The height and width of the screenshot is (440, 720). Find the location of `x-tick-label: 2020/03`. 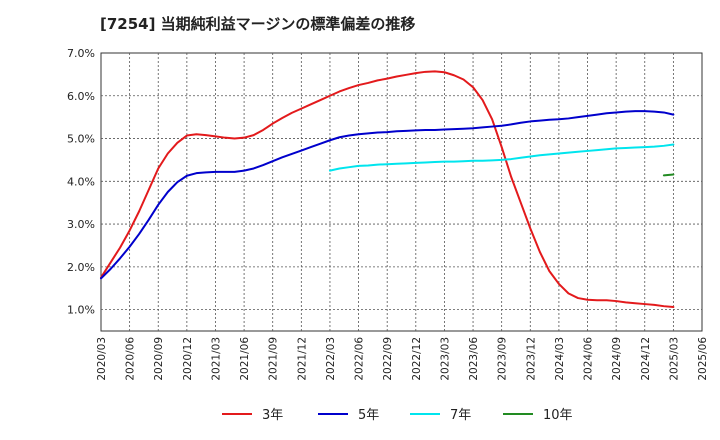

x-tick-label: 2020/03 is located at coordinates (102, 359).